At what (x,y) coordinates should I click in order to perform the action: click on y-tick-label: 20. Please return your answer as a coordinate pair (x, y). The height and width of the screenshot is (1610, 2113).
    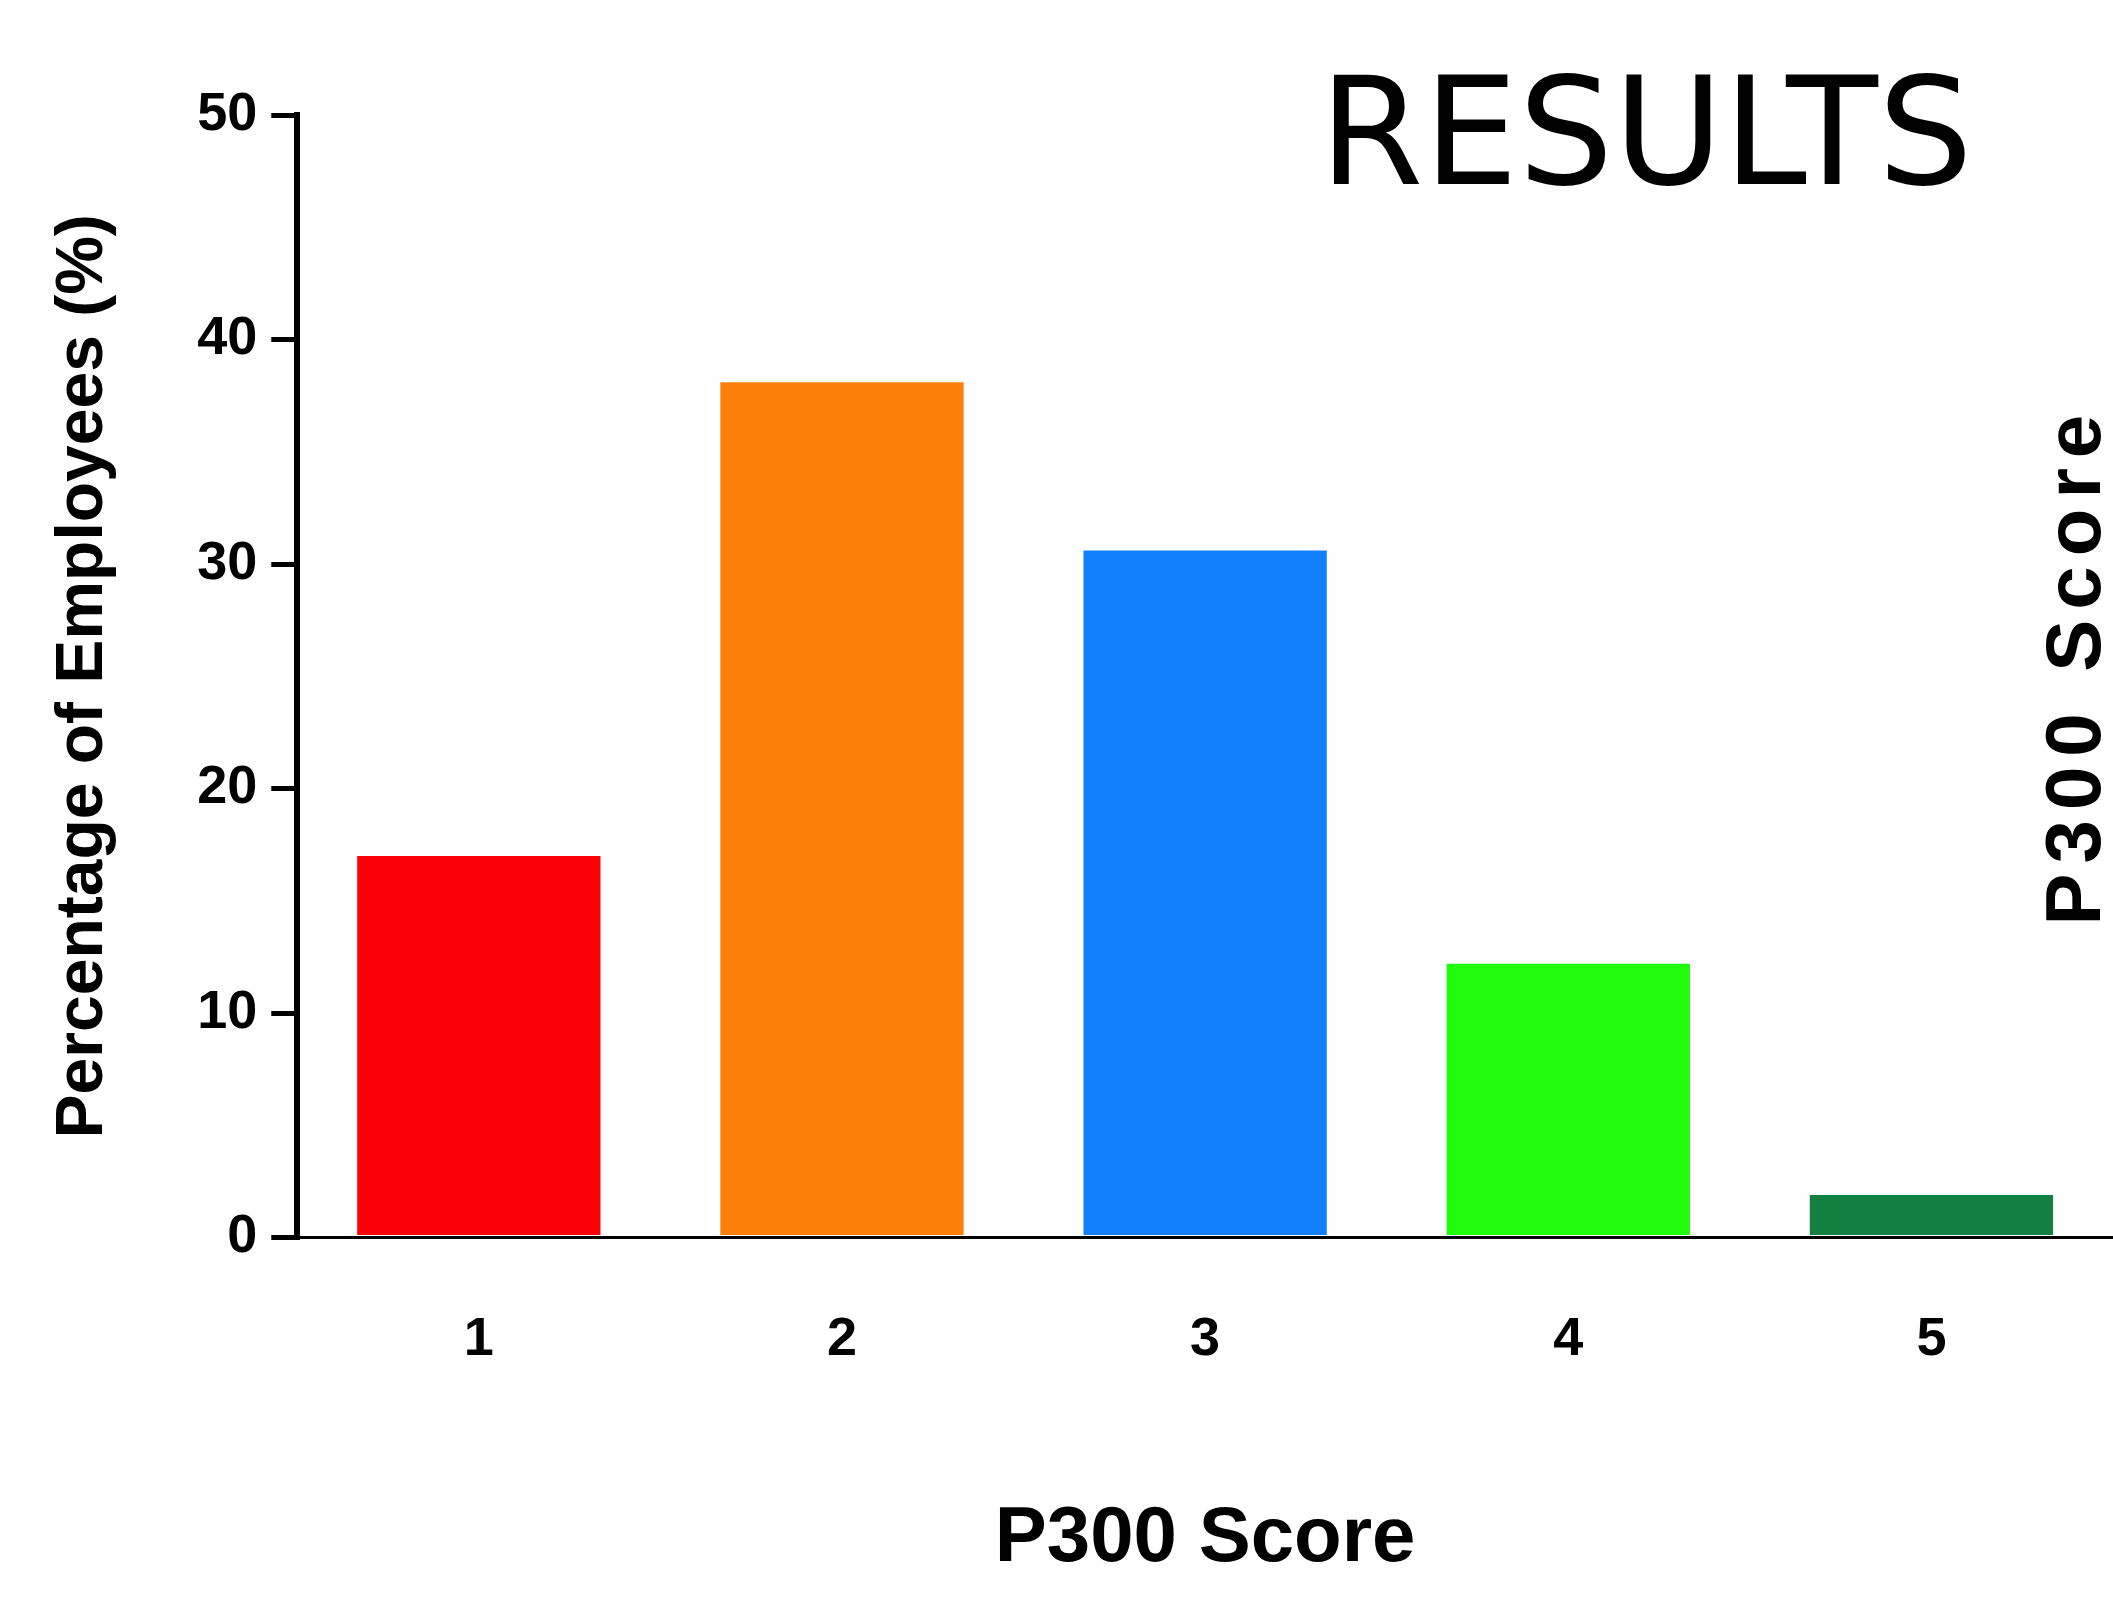
    Looking at the image, I should click on (227, 784).